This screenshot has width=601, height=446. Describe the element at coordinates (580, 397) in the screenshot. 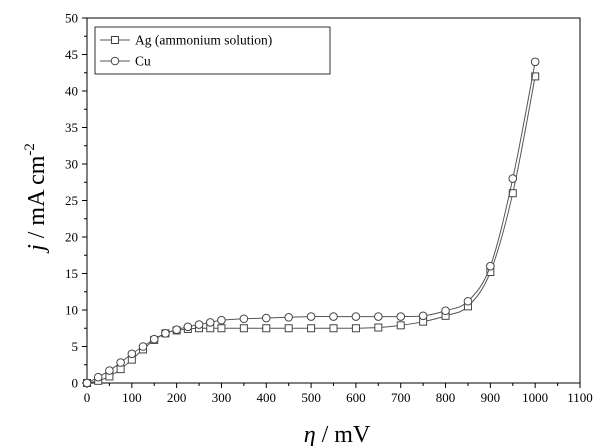

I see `x-tick-label: 1100` at that location.